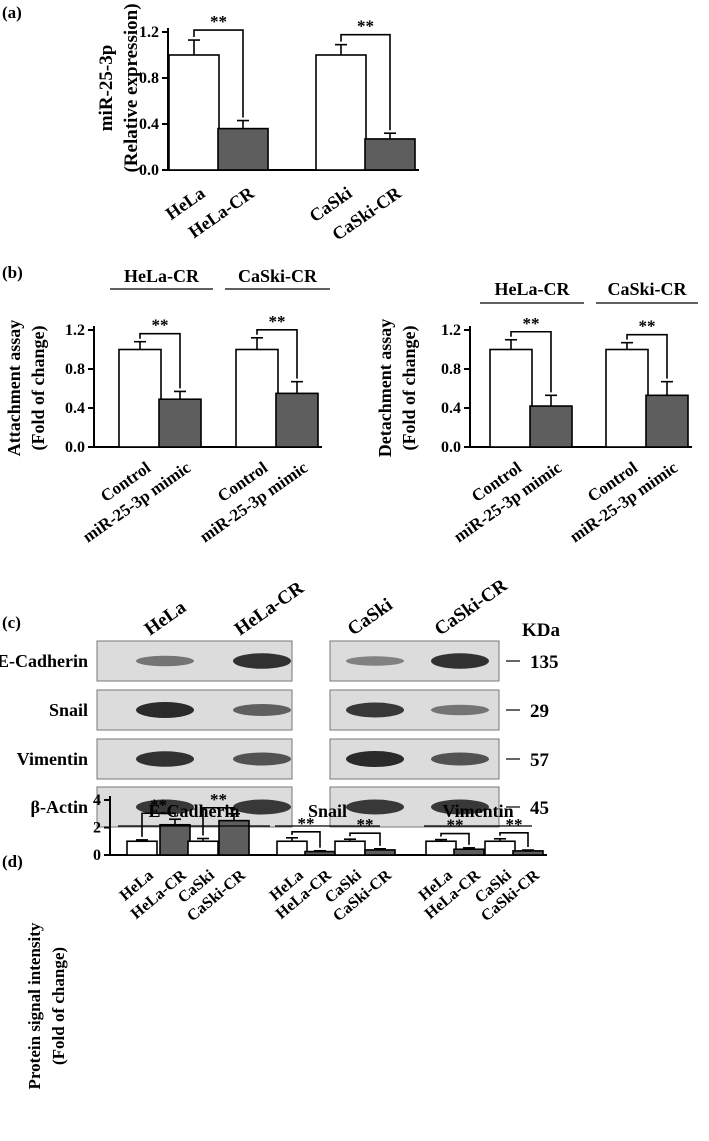  I want to click on panel-d-letter: (d), so click(12, 861).